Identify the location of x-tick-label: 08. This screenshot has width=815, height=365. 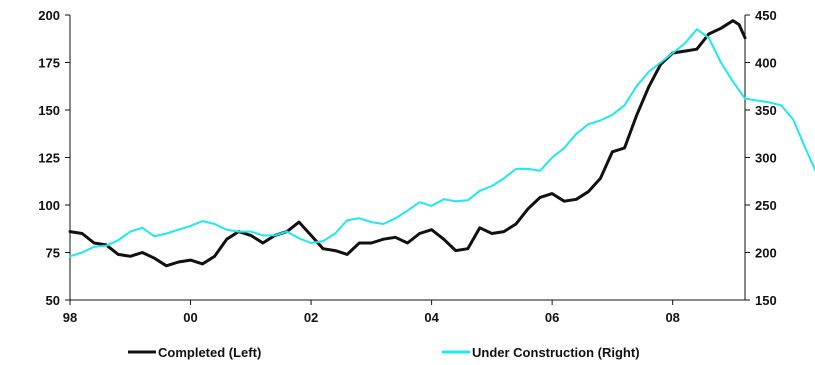
(672, 317).